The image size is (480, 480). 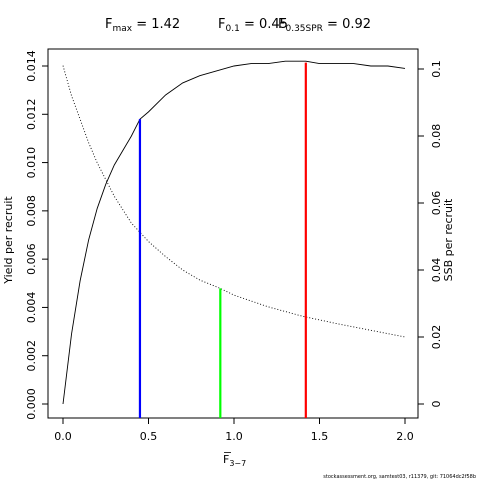 I want to click on svg-text: F3−7, so click(x=234, y=460).